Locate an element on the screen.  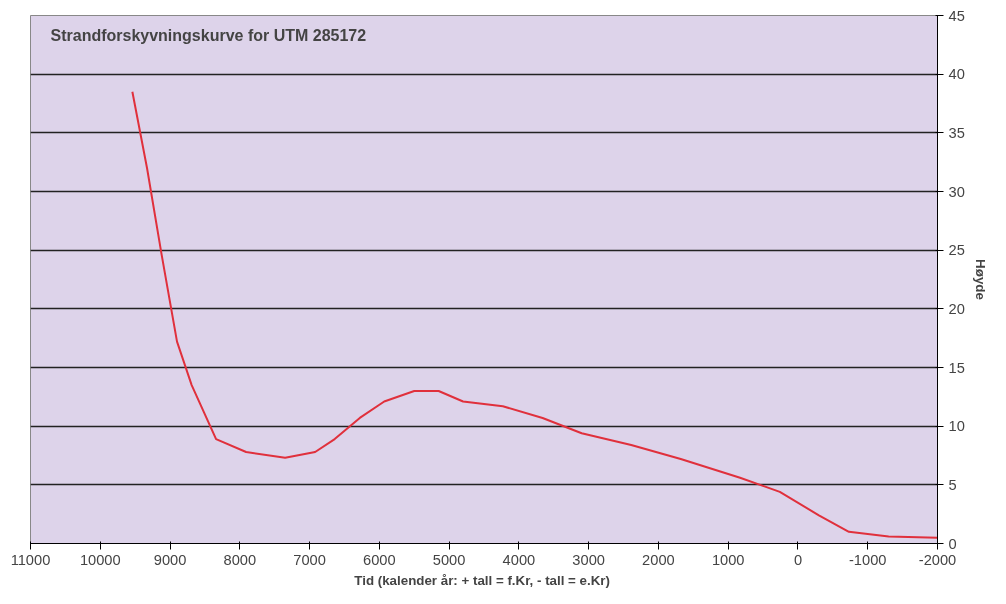
x-tick-label: 6000 is located at coordinates (379, 559).